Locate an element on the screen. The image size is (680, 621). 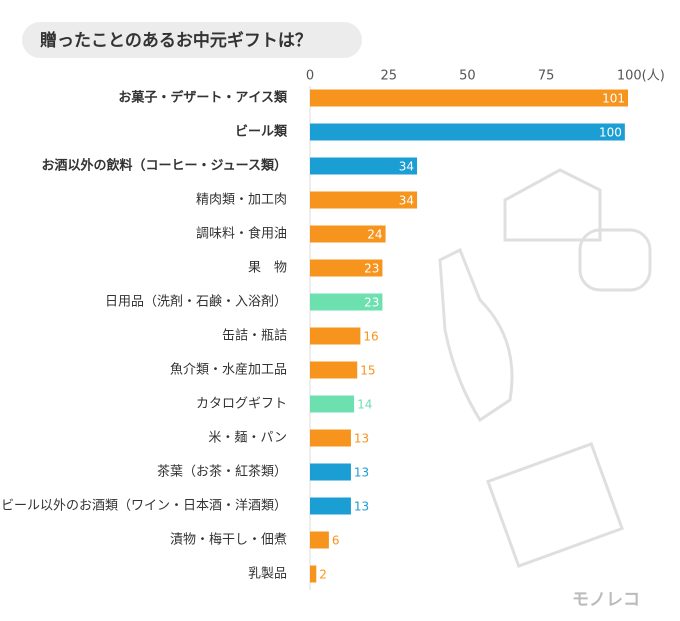
value-label: 15 is located at coordinates (367, 371).